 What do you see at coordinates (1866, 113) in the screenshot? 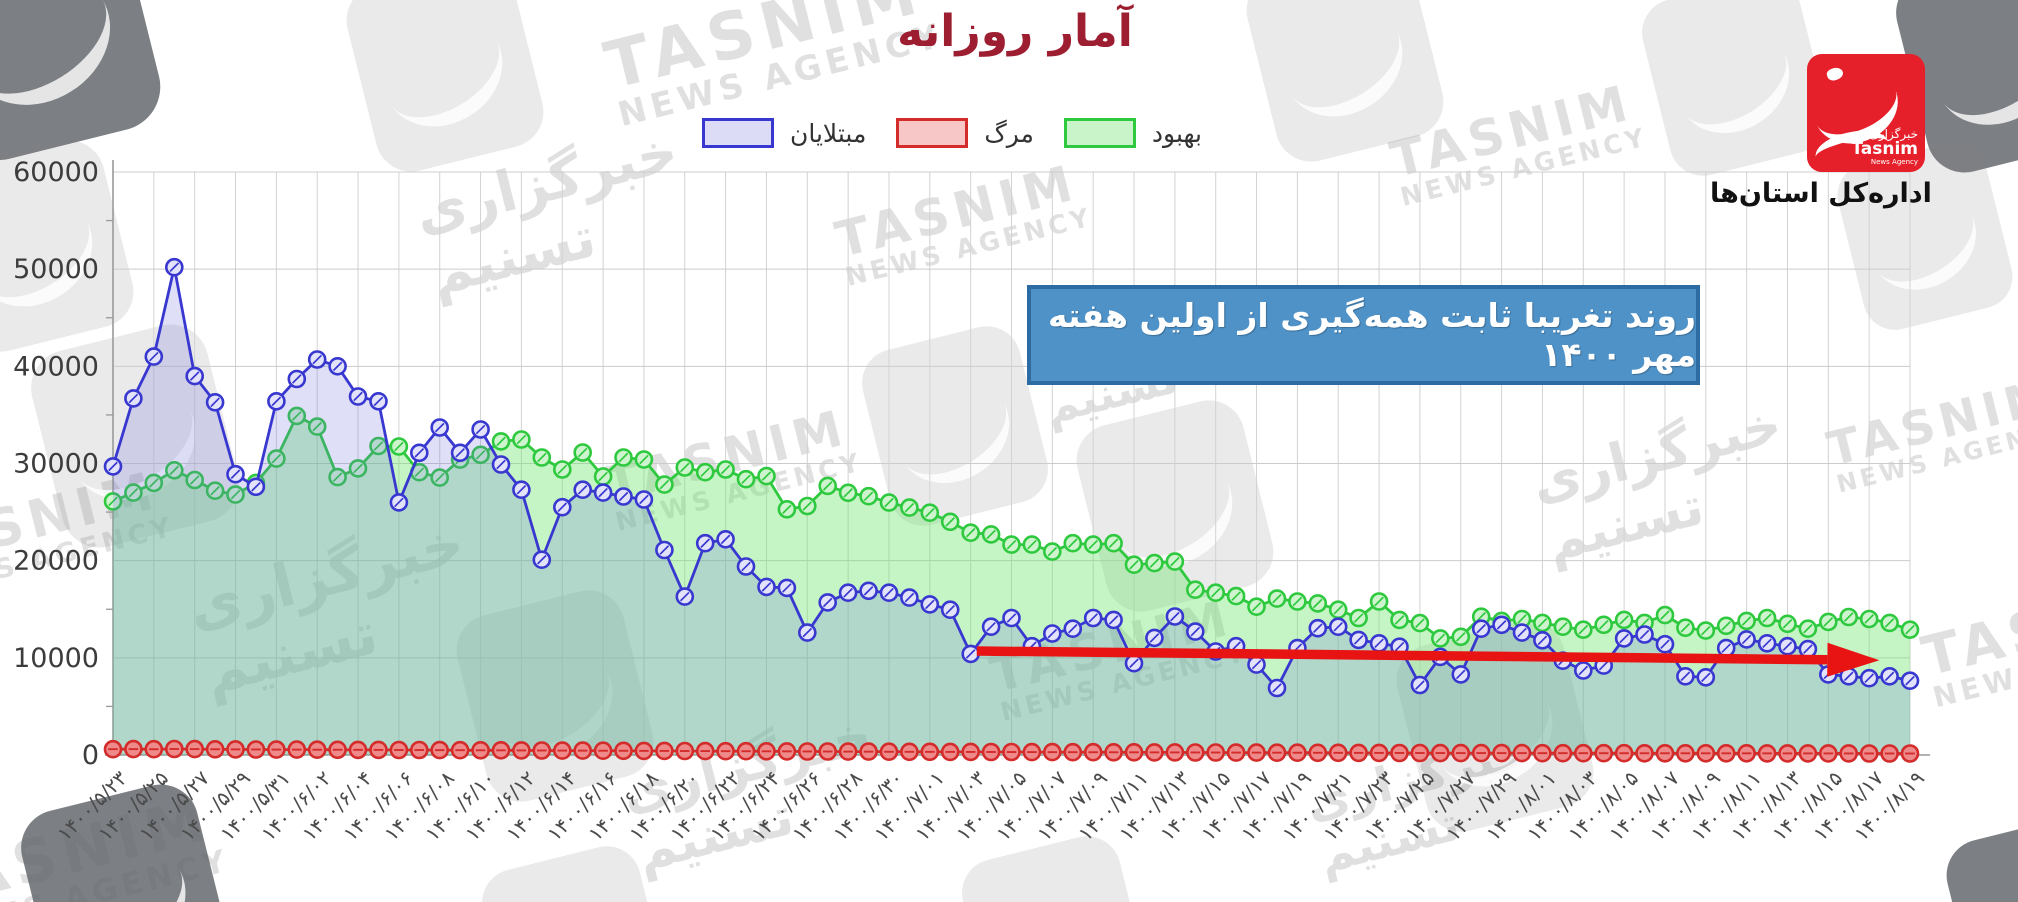
I see `tasnim-logo: خبرگزاری Tasnim News Agency` at bounding box center [1866, 113].